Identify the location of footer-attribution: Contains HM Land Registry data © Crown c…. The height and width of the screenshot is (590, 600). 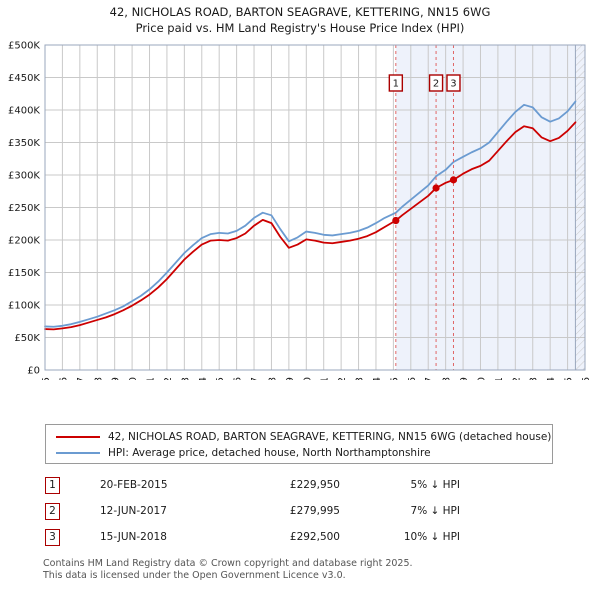
(308, 570).